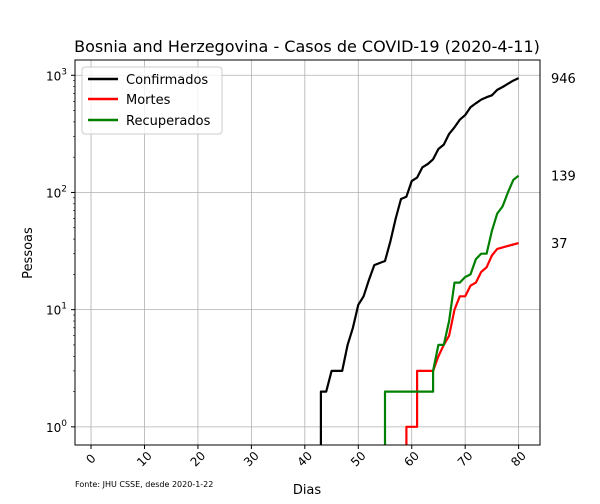  I want to click on x-axis-ticks: 0 10 20 30 40 50 60 70 80, so click(306, 457).